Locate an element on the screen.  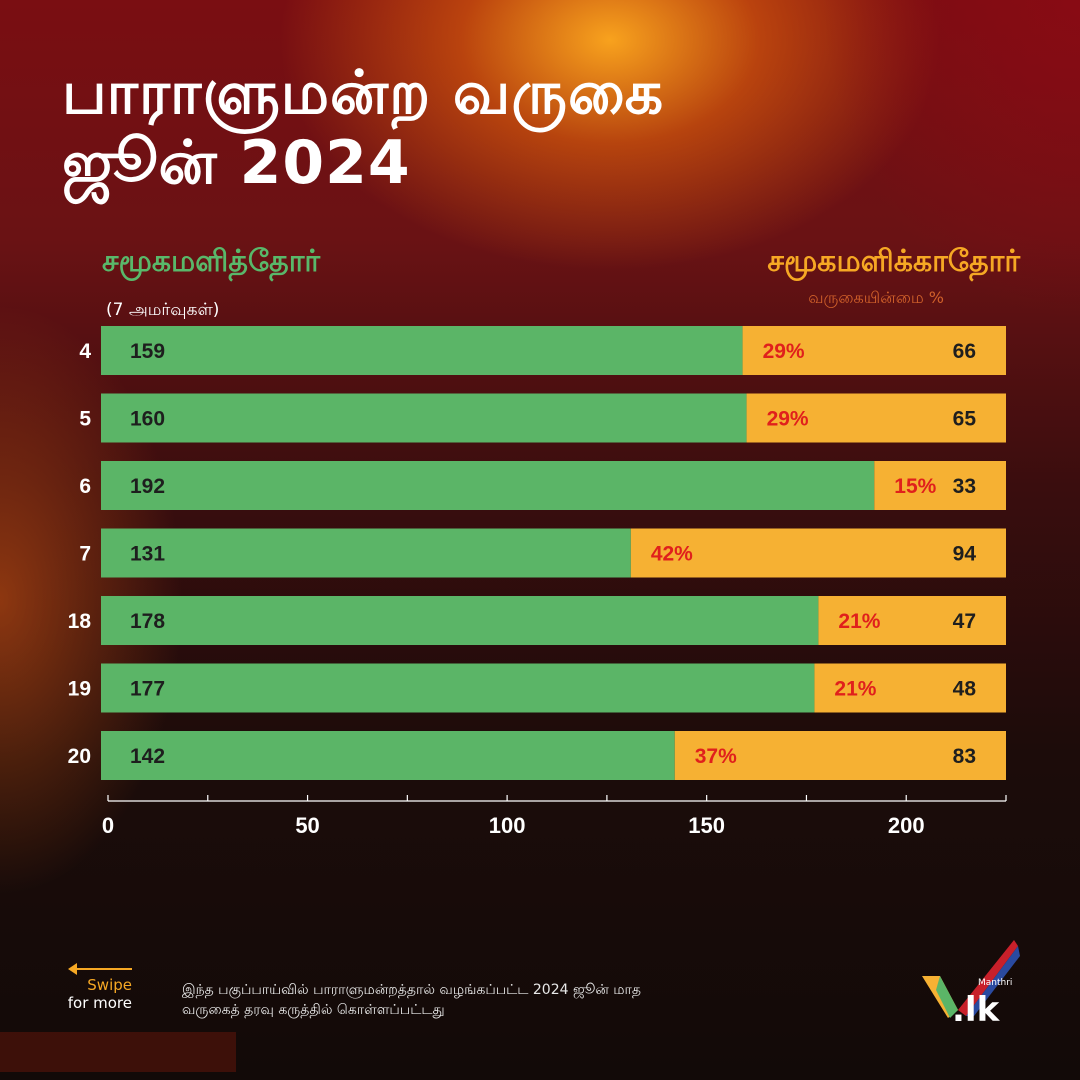
logo-small-text: Manthri is located at coordinates (995, 983).